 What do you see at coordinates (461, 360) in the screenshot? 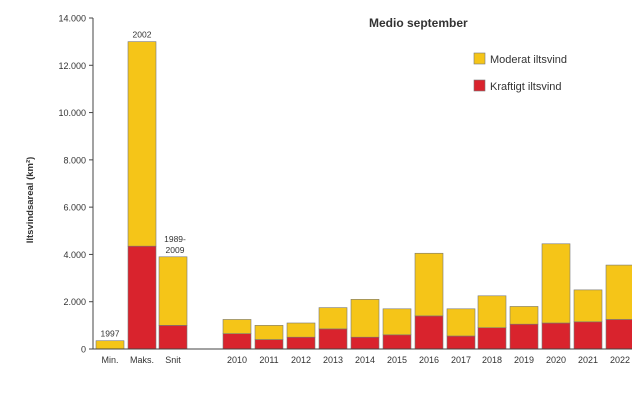
I see `x-tick-label: 2017` at bounding box center [461, 360].